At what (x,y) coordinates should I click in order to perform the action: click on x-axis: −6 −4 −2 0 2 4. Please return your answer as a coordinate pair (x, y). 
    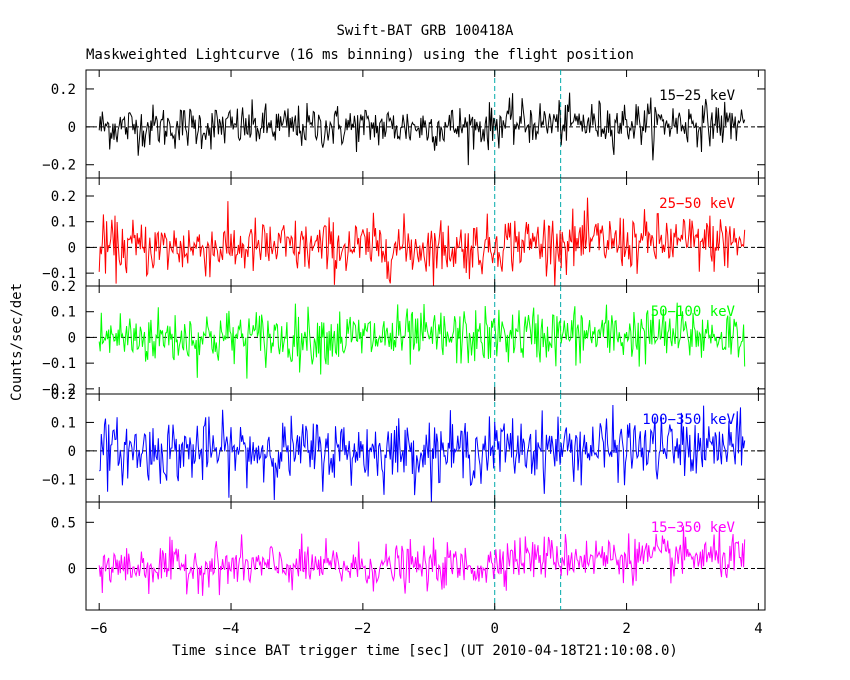
    Looking at the image, I should click on (427, 629).